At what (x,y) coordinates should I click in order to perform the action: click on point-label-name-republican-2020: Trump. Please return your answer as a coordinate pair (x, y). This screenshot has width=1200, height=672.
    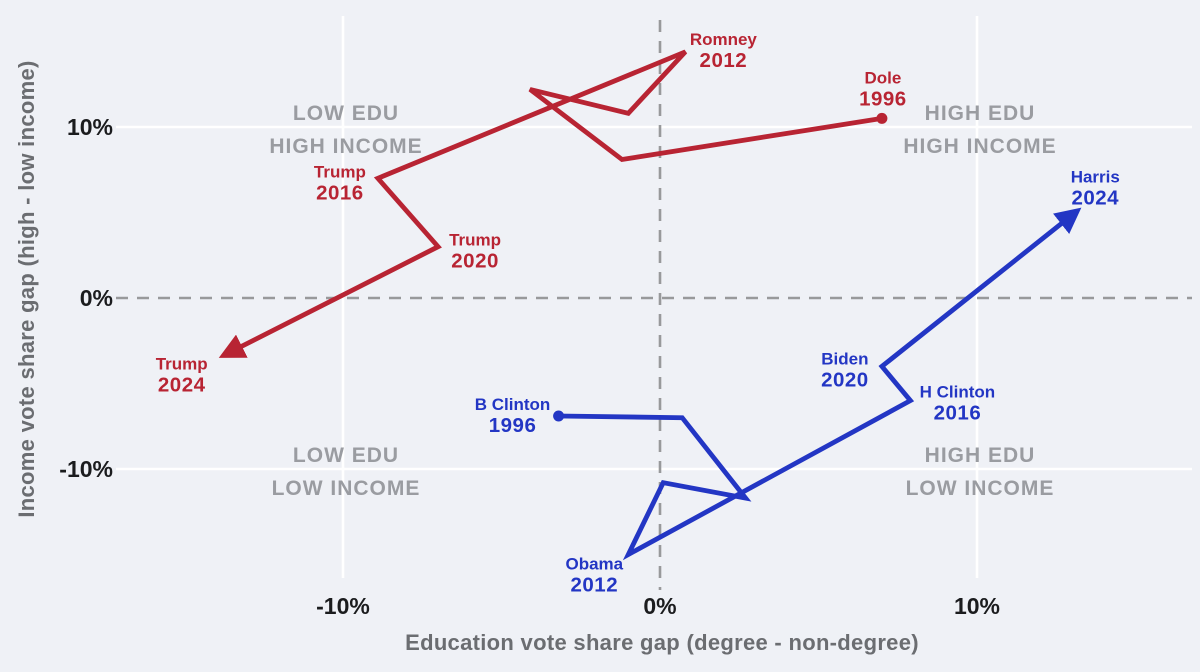
    Looking at the image, I should click on (475, 240).